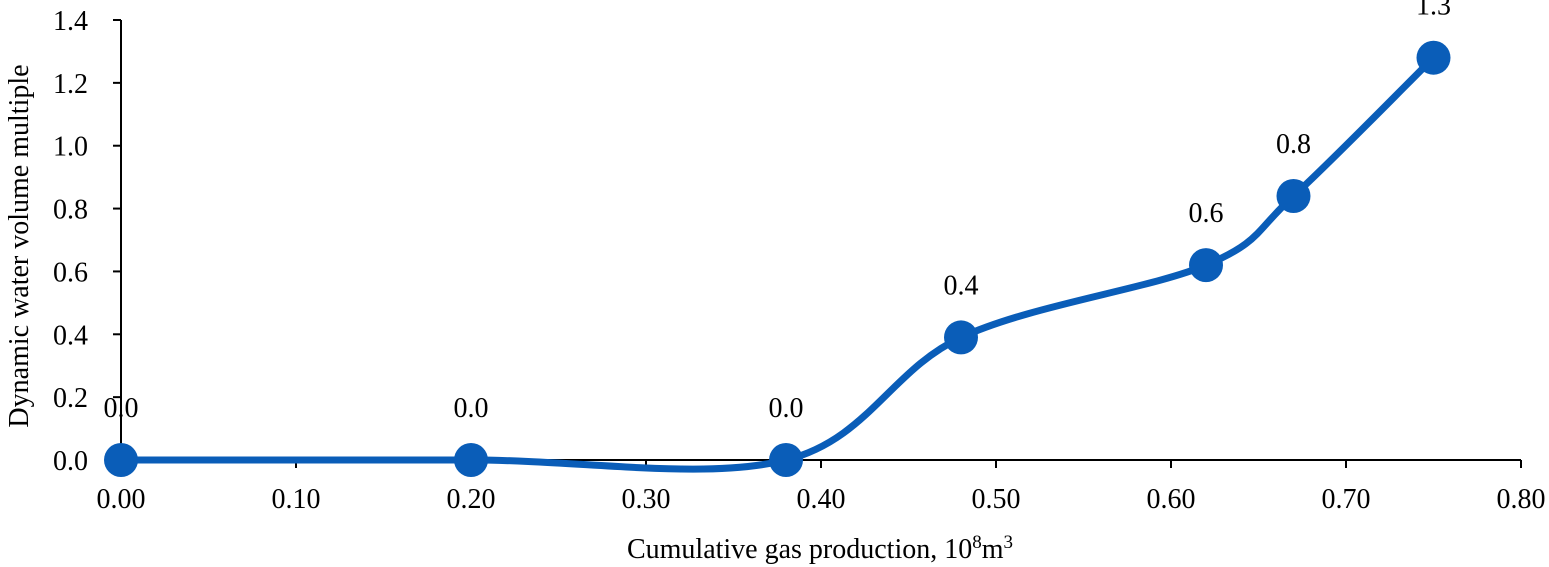  Describe the element at coordinates (70, 398) in the screenshot. I see `y-tick-label: 0.2` at that location.